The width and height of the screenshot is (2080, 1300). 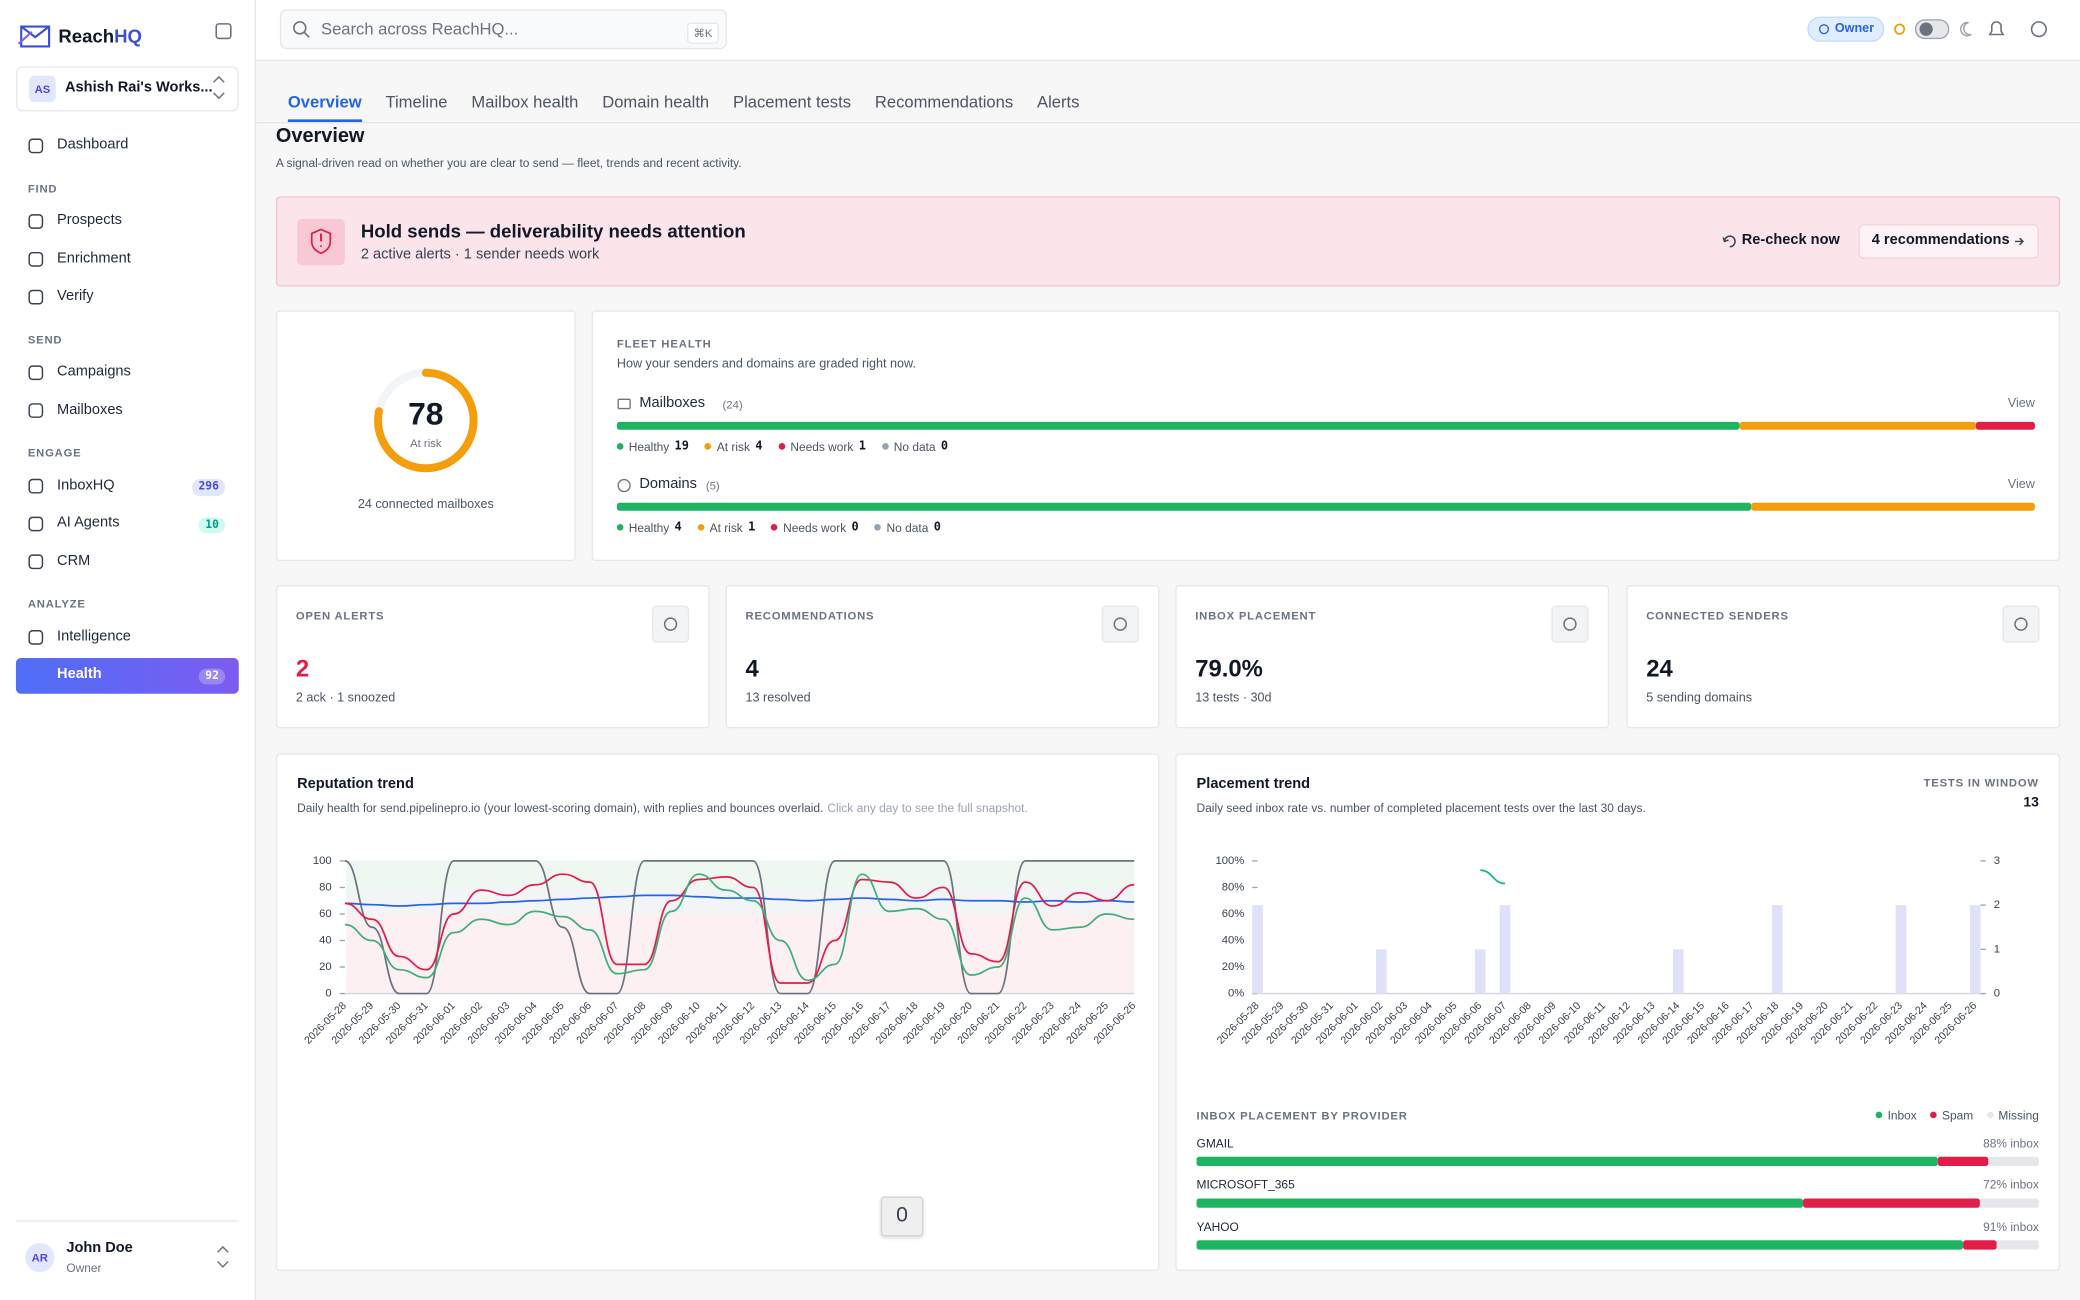 What do you see at coordinates (42, 188) in the screenshot?
I see `nav-heading: FIND` at bounding box center [42, 188].